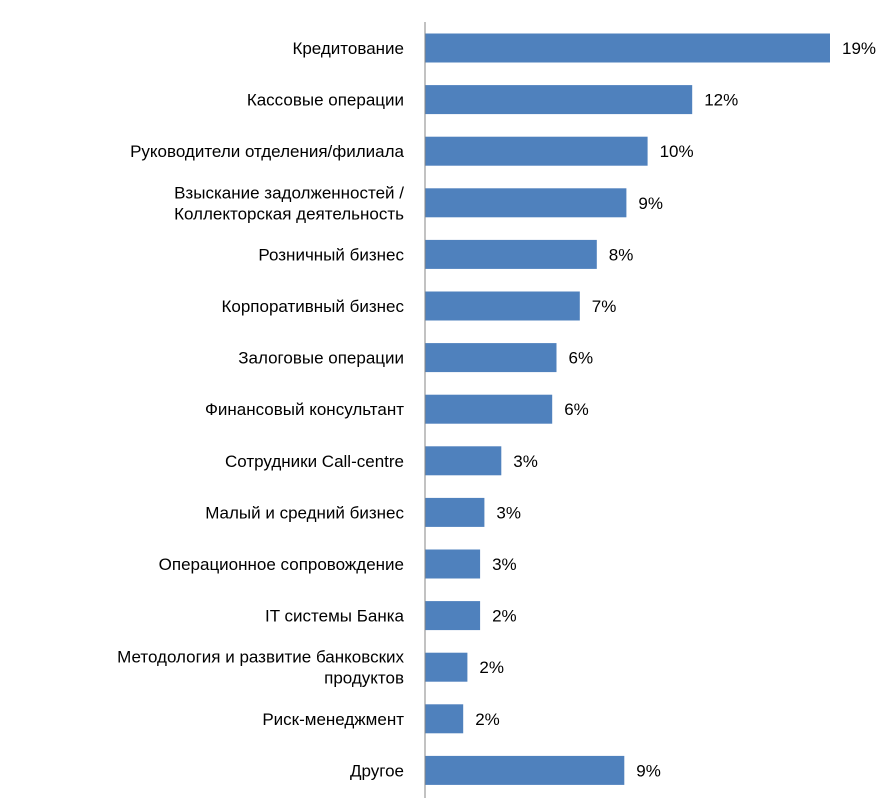 Image resolution: width=886 pixels, height=811 pixels. Describe the element at coordinates (312, 306) in the screenshot. I see `category-label: Корпоративный бизнес` at that location.